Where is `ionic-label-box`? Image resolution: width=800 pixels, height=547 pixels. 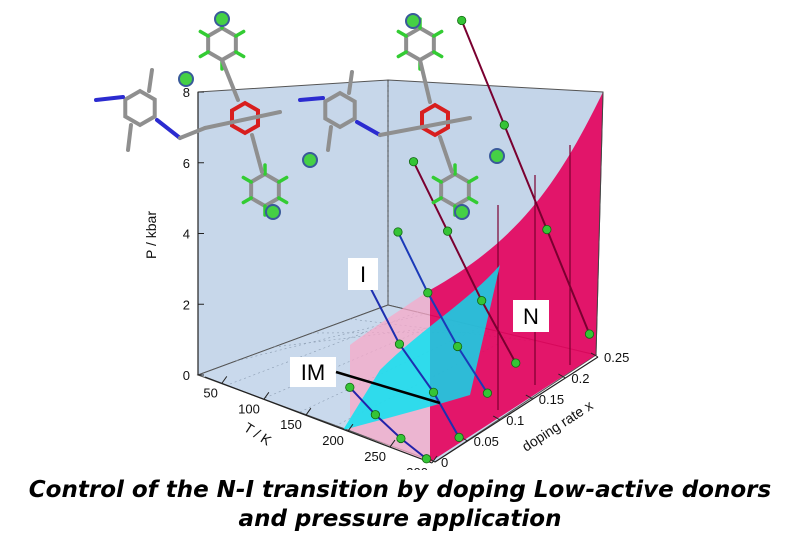 ionic-label-box is located at coordinates (363, 274).